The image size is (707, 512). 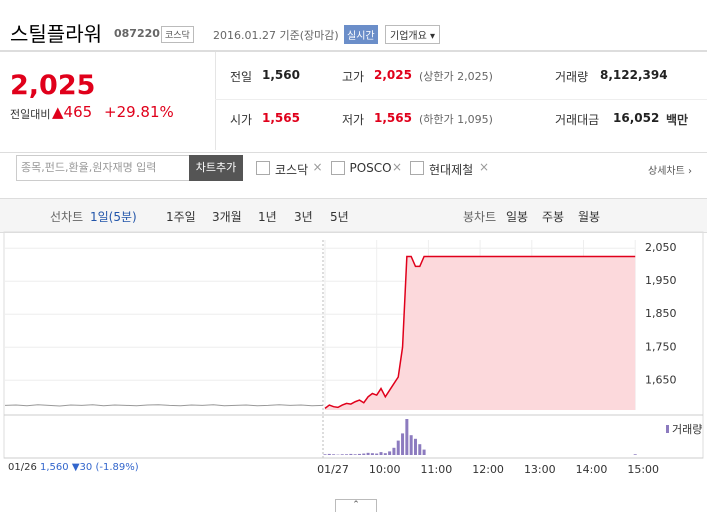 What do you see at coordinates (661, 346) in the screenshot?
I see `y-tick-label: 1,750` at bounding box center [661, 346].